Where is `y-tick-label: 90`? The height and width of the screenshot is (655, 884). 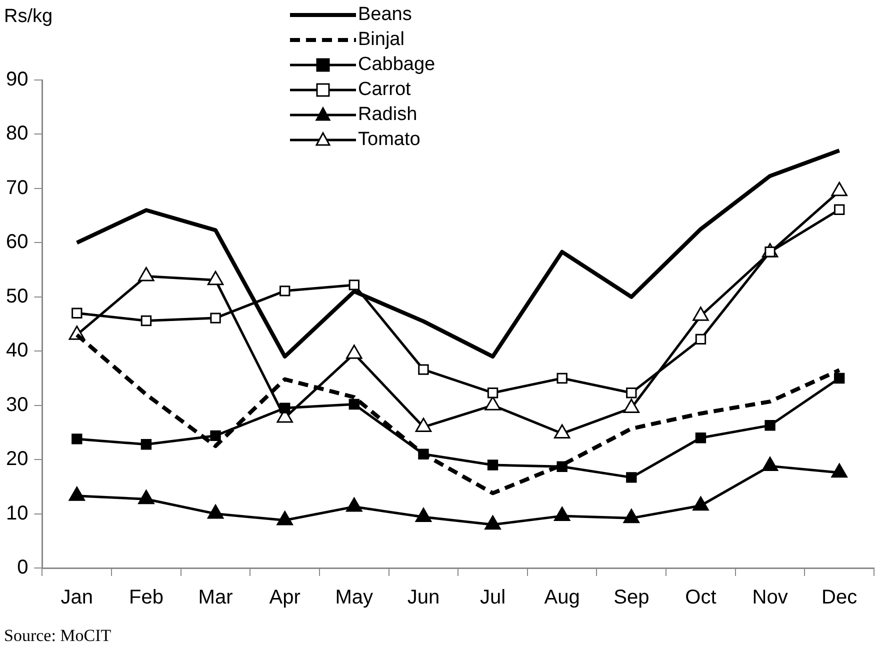 y-tick-label: 90 is located at coordinates (17, 79).